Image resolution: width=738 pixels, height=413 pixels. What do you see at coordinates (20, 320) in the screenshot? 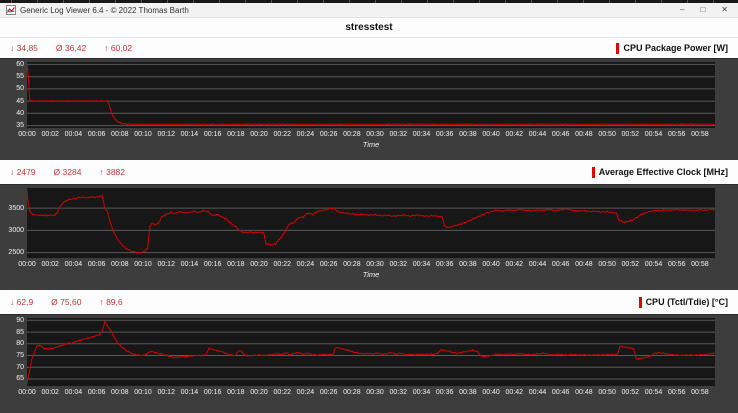
I see `y-axis-tick-label: 90` at bounding box center [20, 320].